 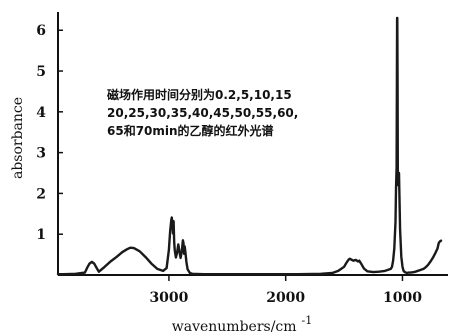 What do you see at coordinates (402, 298) in the screenshot?
I see `x-tick-label: 1000` at bounding box center [402, 298].